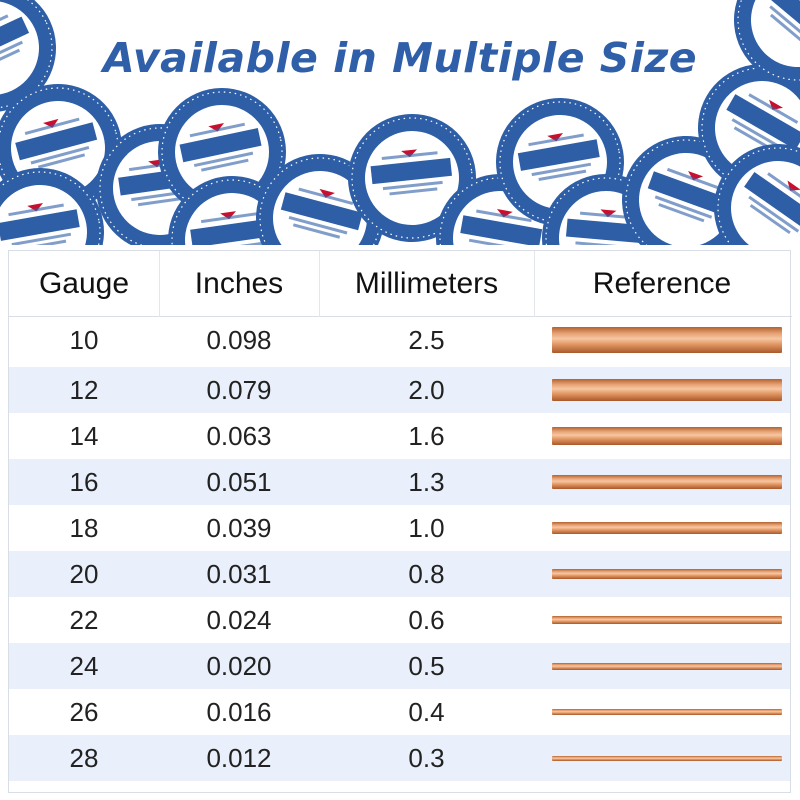  I want to click on table-row: 22 0.024 0.6, so click(399, 620).